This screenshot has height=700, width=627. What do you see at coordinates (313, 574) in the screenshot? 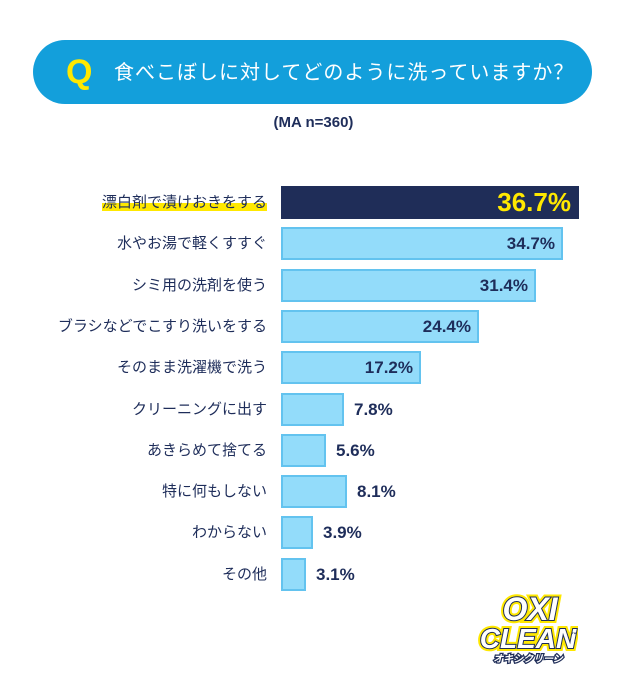
I see `chart-row: その他 3.1%` at bounding box center [313, 574].